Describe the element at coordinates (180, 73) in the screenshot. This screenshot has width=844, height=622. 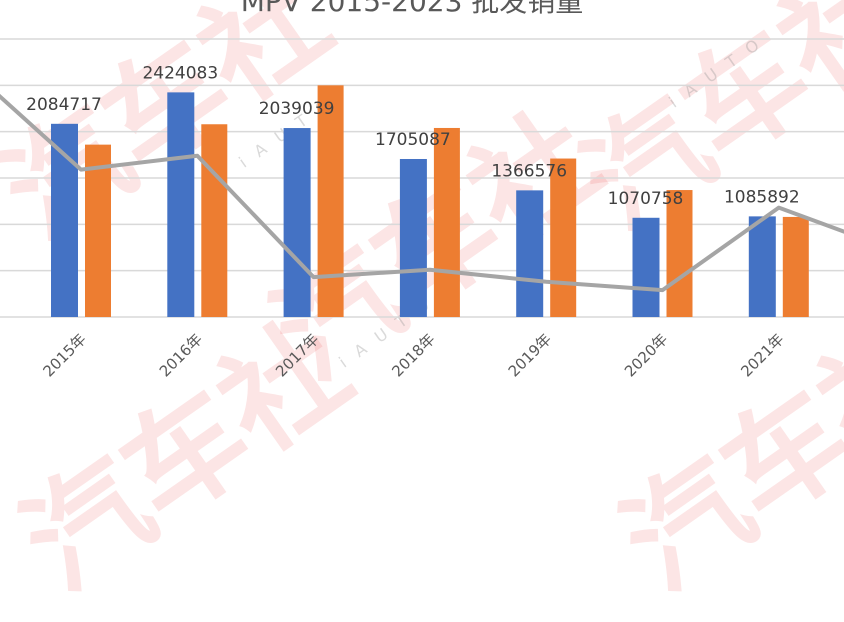
I see `data-label: 2424083` at that location.